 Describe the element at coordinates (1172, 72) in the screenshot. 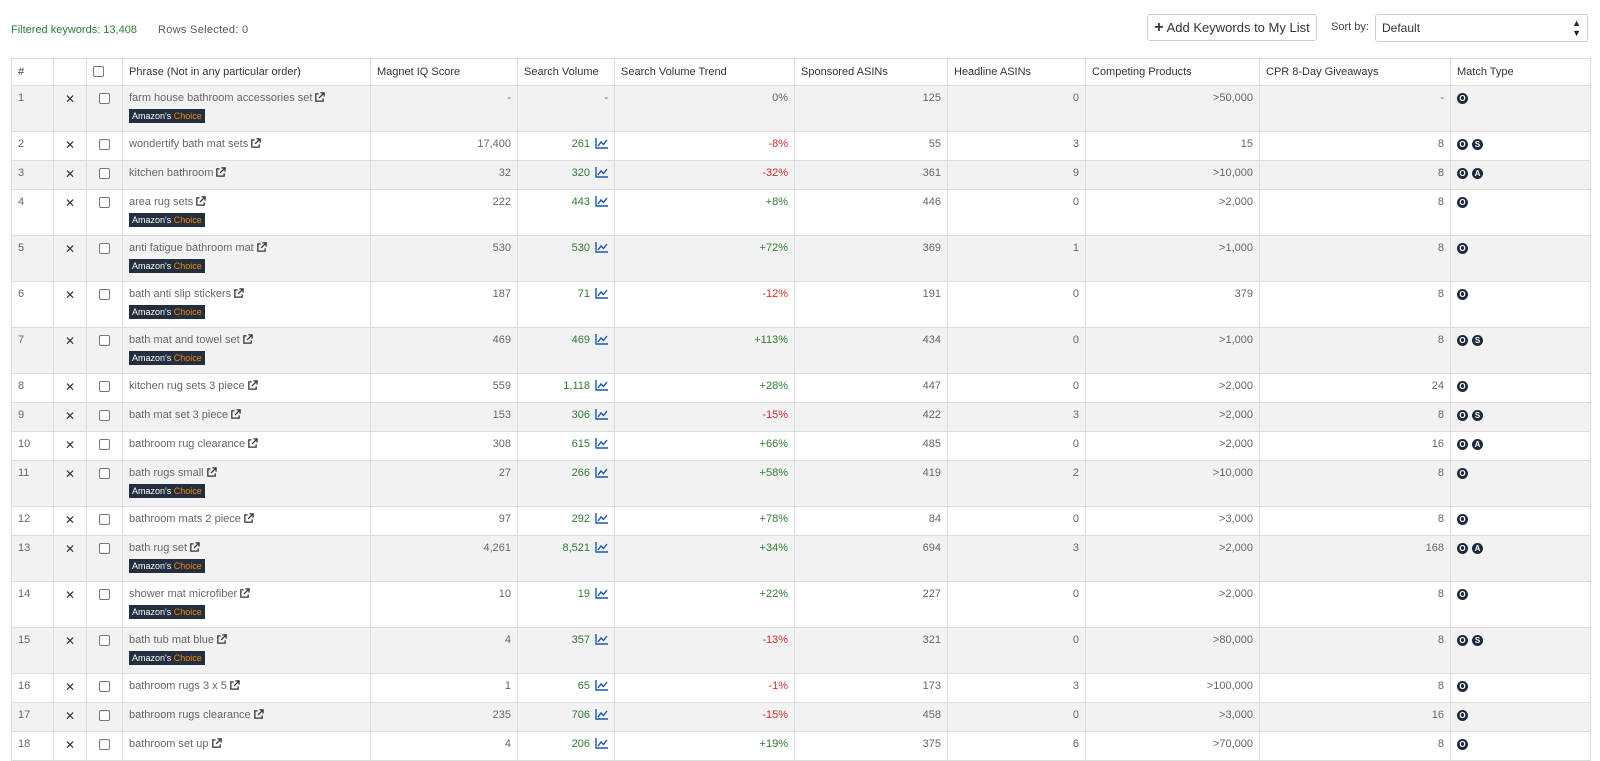

I see `column-header-competing-products: Competing Products` at that location.